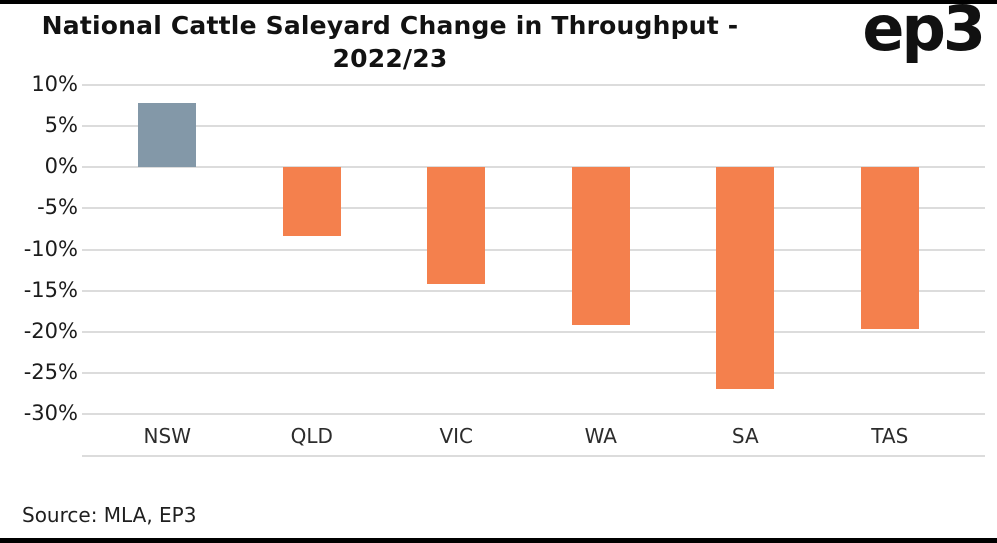 Image resolution: width=997 pixels, height=543 pixels. I want to click on axis-underline, so click(533, 456).